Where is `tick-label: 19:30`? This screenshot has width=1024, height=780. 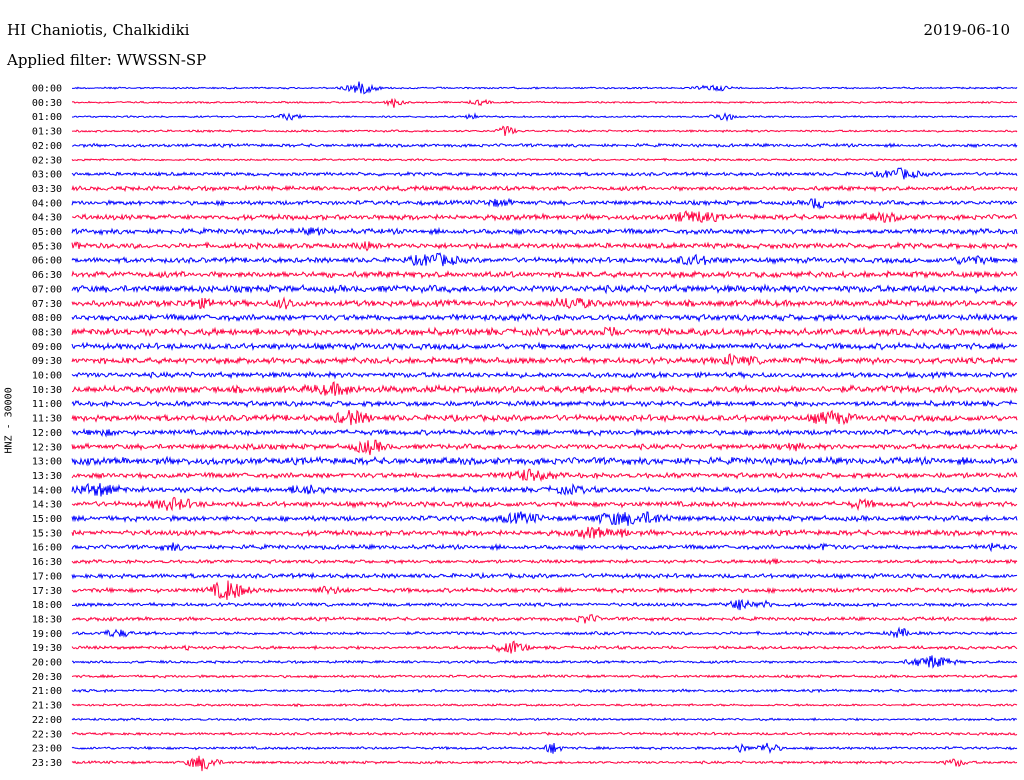
tick-label: 19:30 is located at coordinates (47, 648).